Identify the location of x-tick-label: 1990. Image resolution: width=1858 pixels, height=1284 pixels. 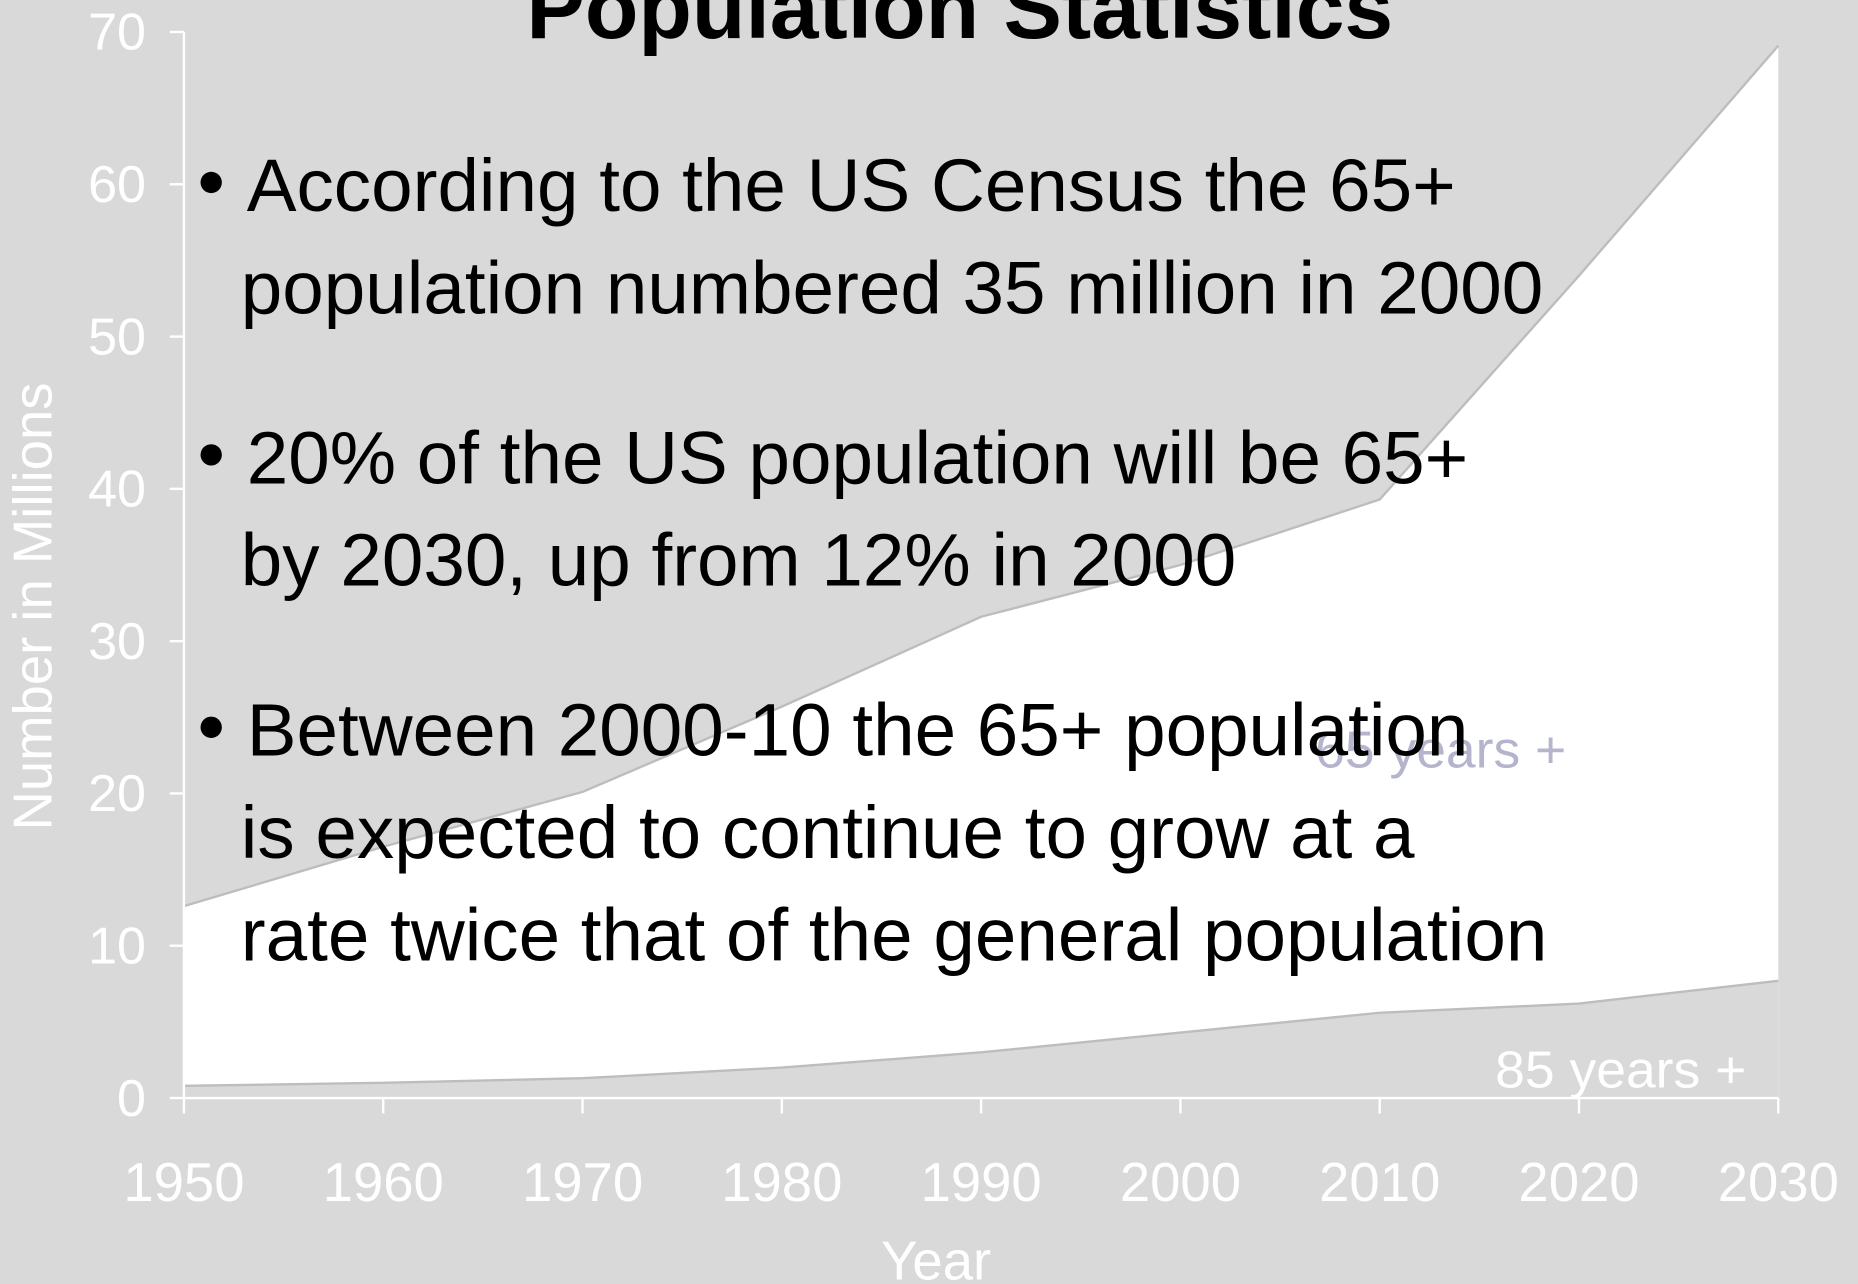
(981, 1182).